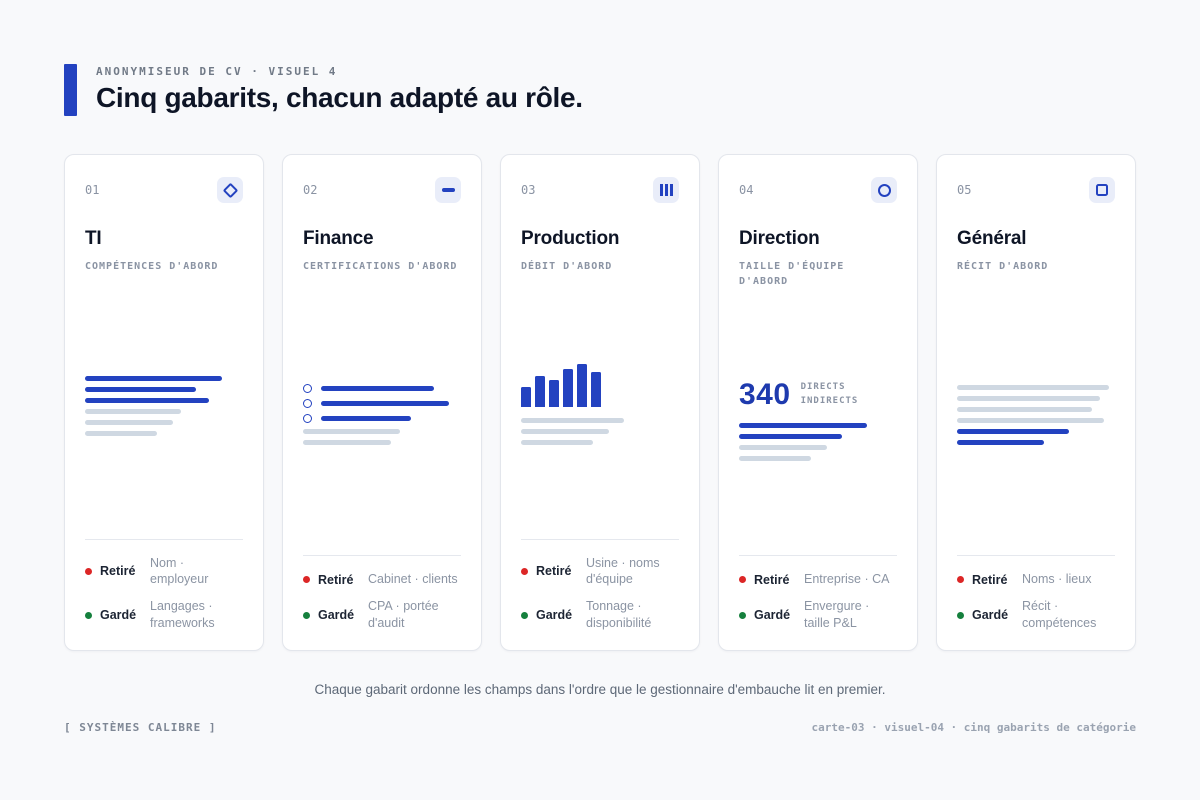 The height and width of the screenshot is (800, 1200). I want to click on card-subtitle: TAILLE D'ÉQUIPE D'ABORD, so click(792, 274).